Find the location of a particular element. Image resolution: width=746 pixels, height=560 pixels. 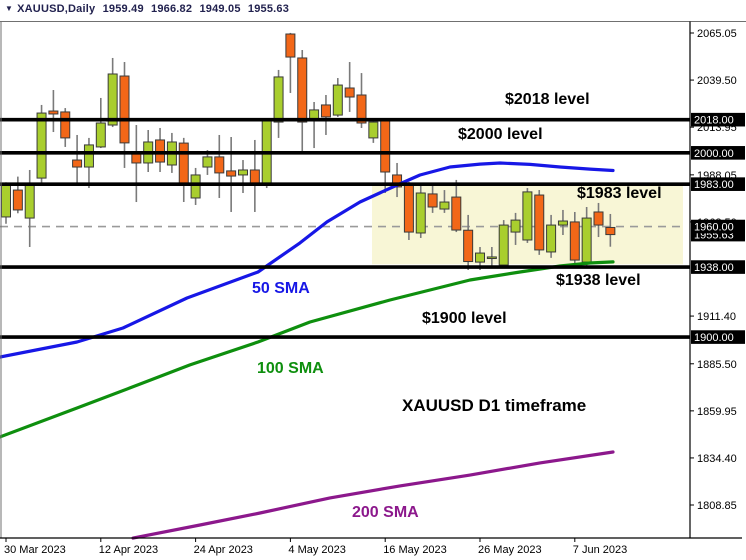

annotation-1900-level: $1900 level is located at coordinates (464, 318).